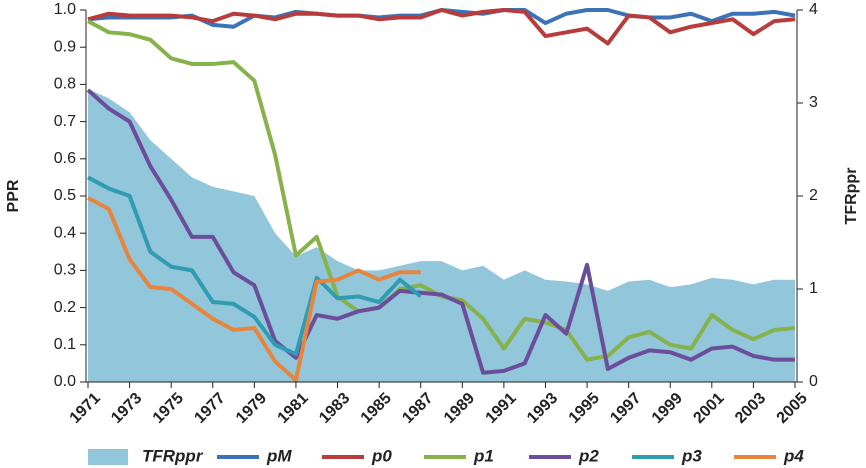 The height and width of the screenshot is (468, 866). I want to click on y-tick-label: 0.1, so click(65, 344).